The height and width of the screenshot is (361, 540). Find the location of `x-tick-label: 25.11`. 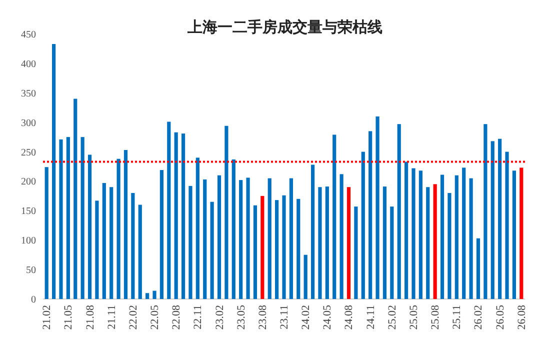

x-tick-label: 25.11 is located at coordinates (457, 317).